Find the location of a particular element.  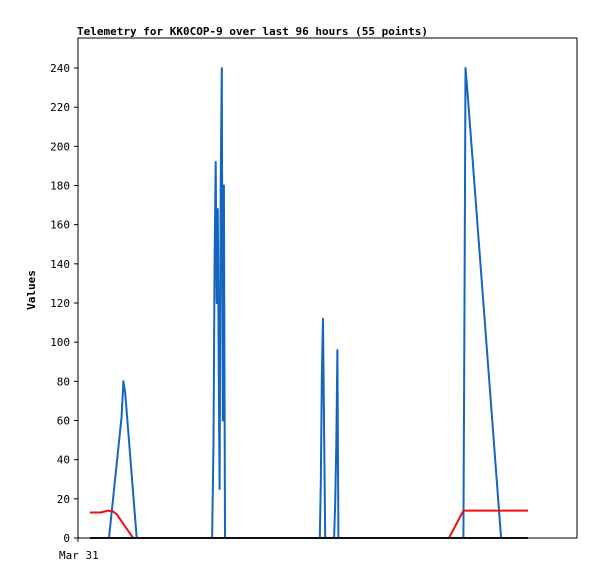

y-axis-label: Values is located at coordinates (31, 290).